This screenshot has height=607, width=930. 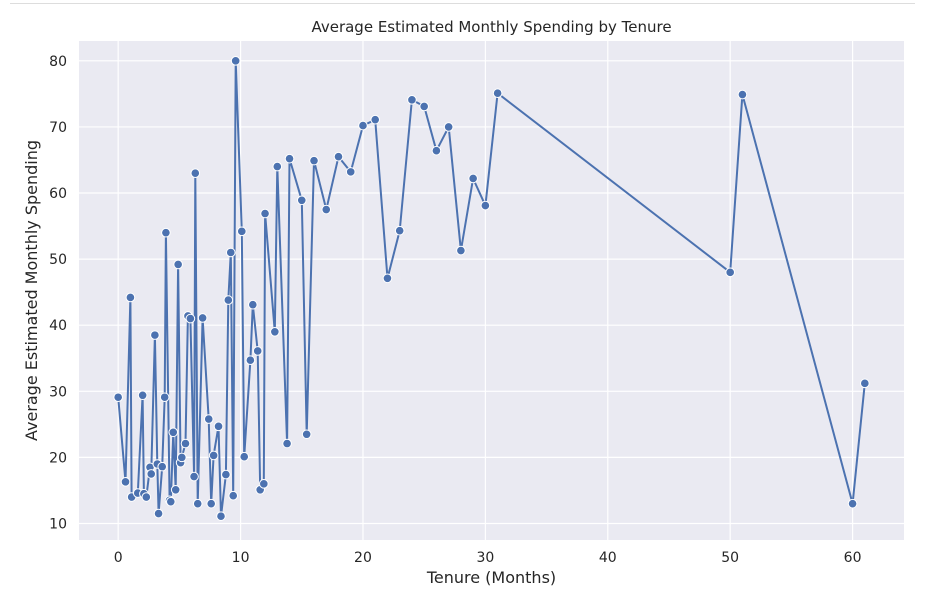 I want to click on top-divider, so click(x=462, y=2).